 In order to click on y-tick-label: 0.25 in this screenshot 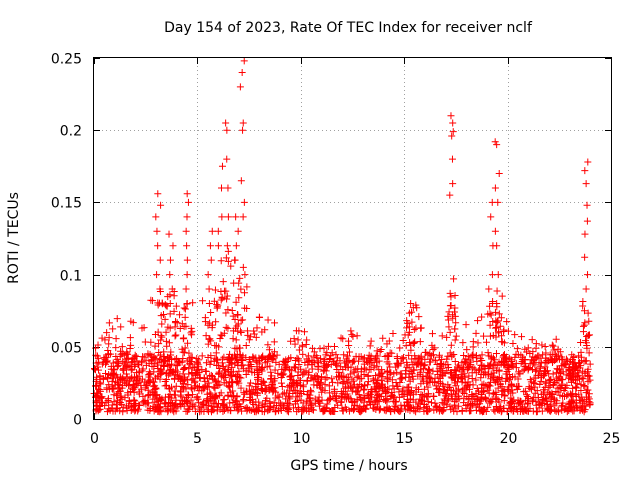, I will do `click(66, 60)`.